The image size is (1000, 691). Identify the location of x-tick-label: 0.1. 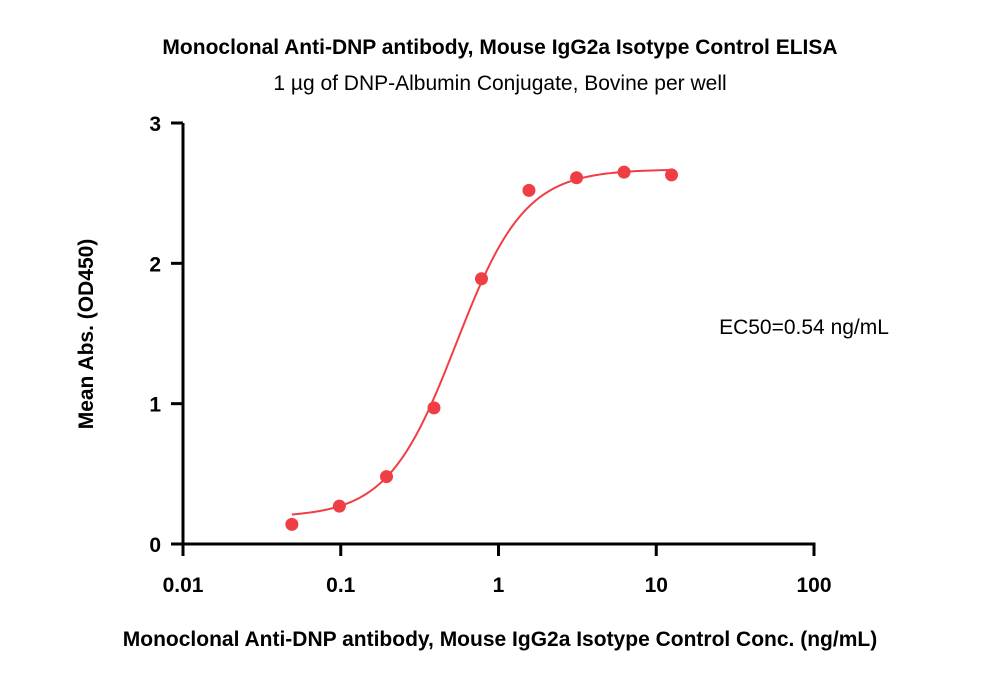
(341, 585).